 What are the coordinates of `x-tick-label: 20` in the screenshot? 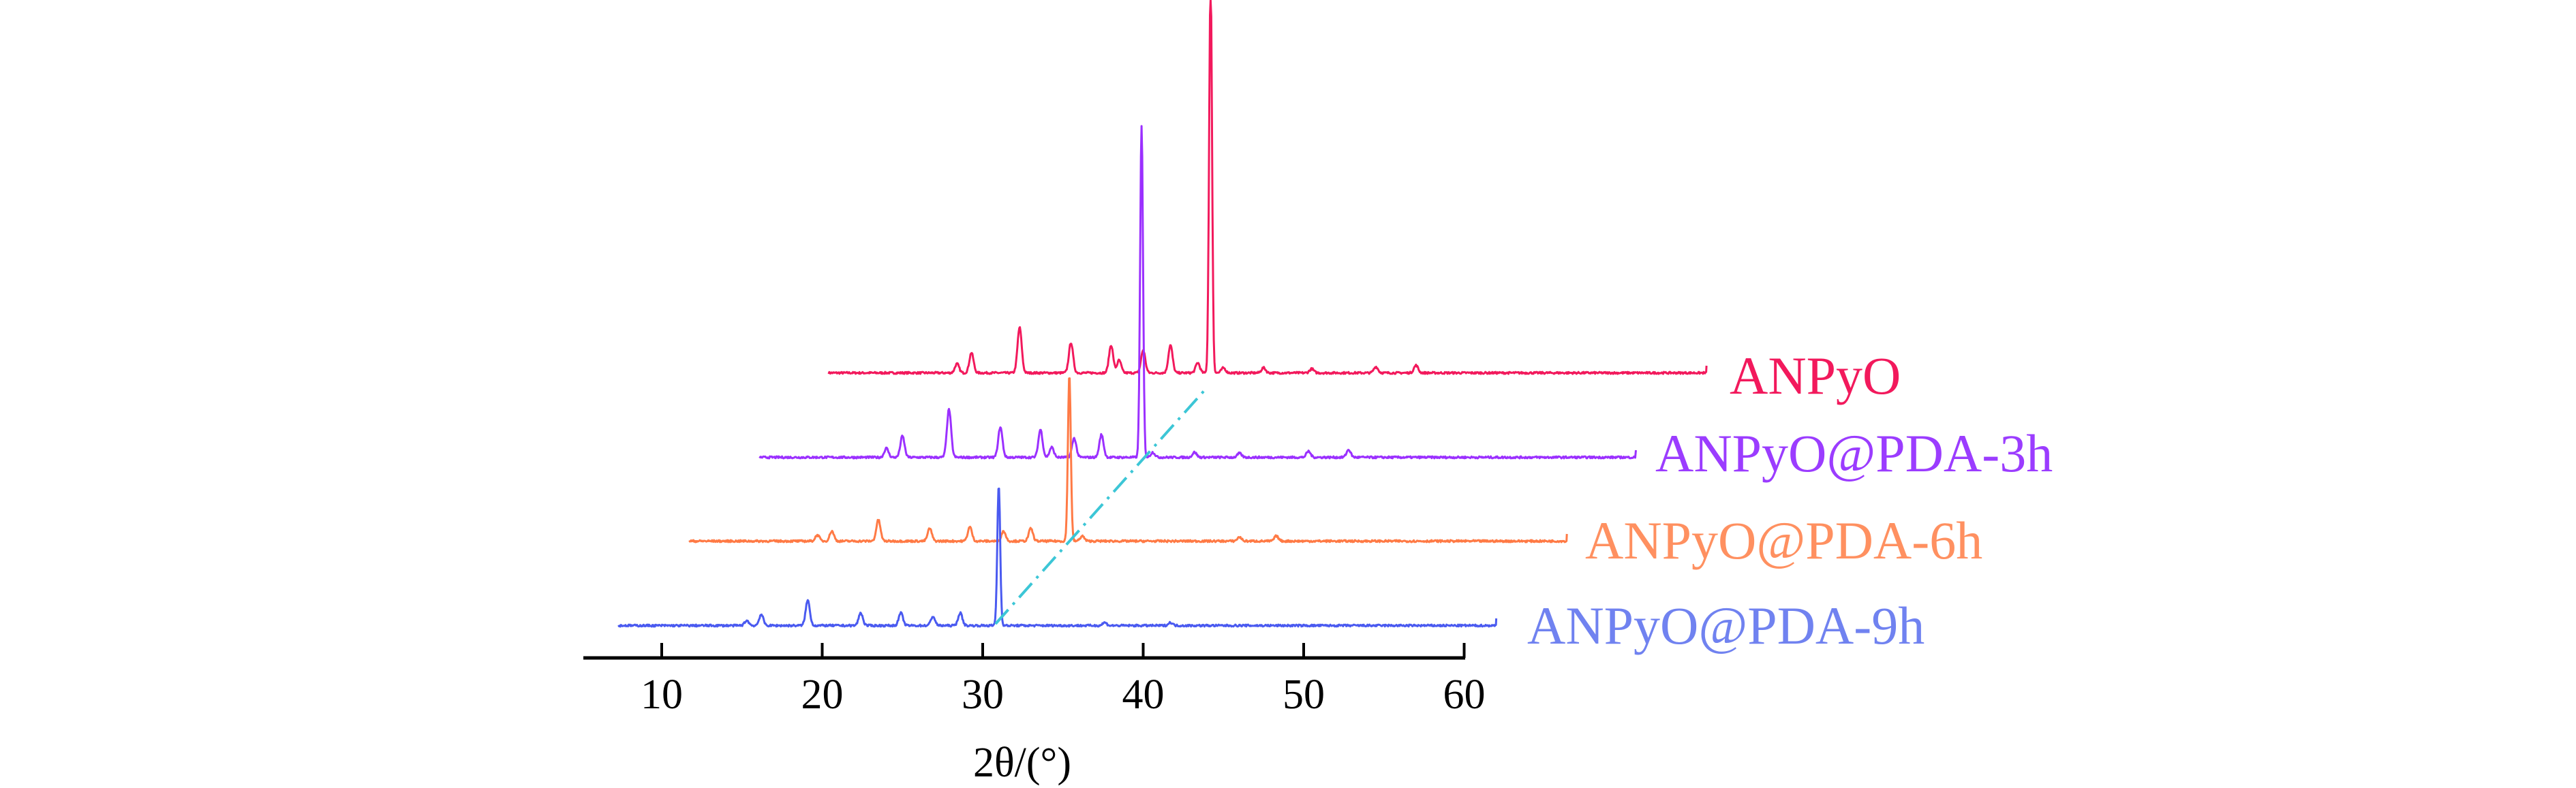 It's located at (822, 695).